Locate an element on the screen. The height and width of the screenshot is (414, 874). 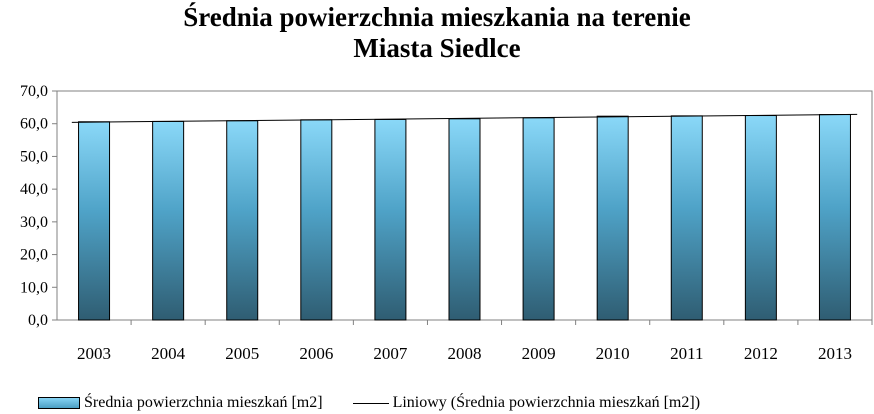
trendline is located at coordinates (464, 118).